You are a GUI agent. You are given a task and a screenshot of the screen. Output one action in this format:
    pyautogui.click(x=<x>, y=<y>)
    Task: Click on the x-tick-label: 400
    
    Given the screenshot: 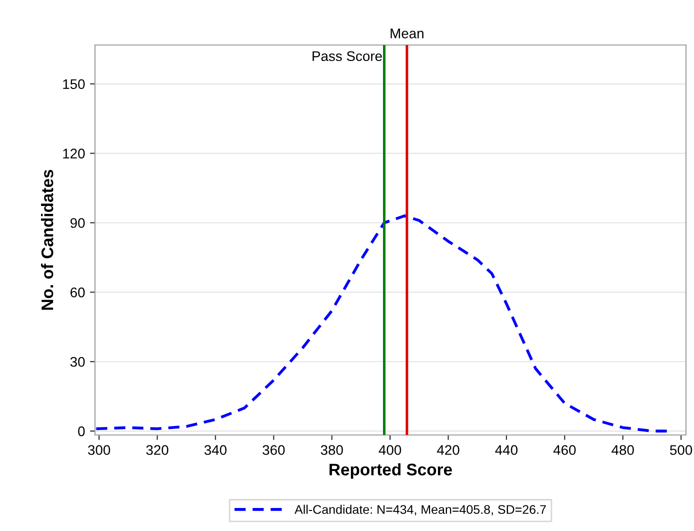 What is the action you would take?
    pyautogui.click(x=390, y=450)
    